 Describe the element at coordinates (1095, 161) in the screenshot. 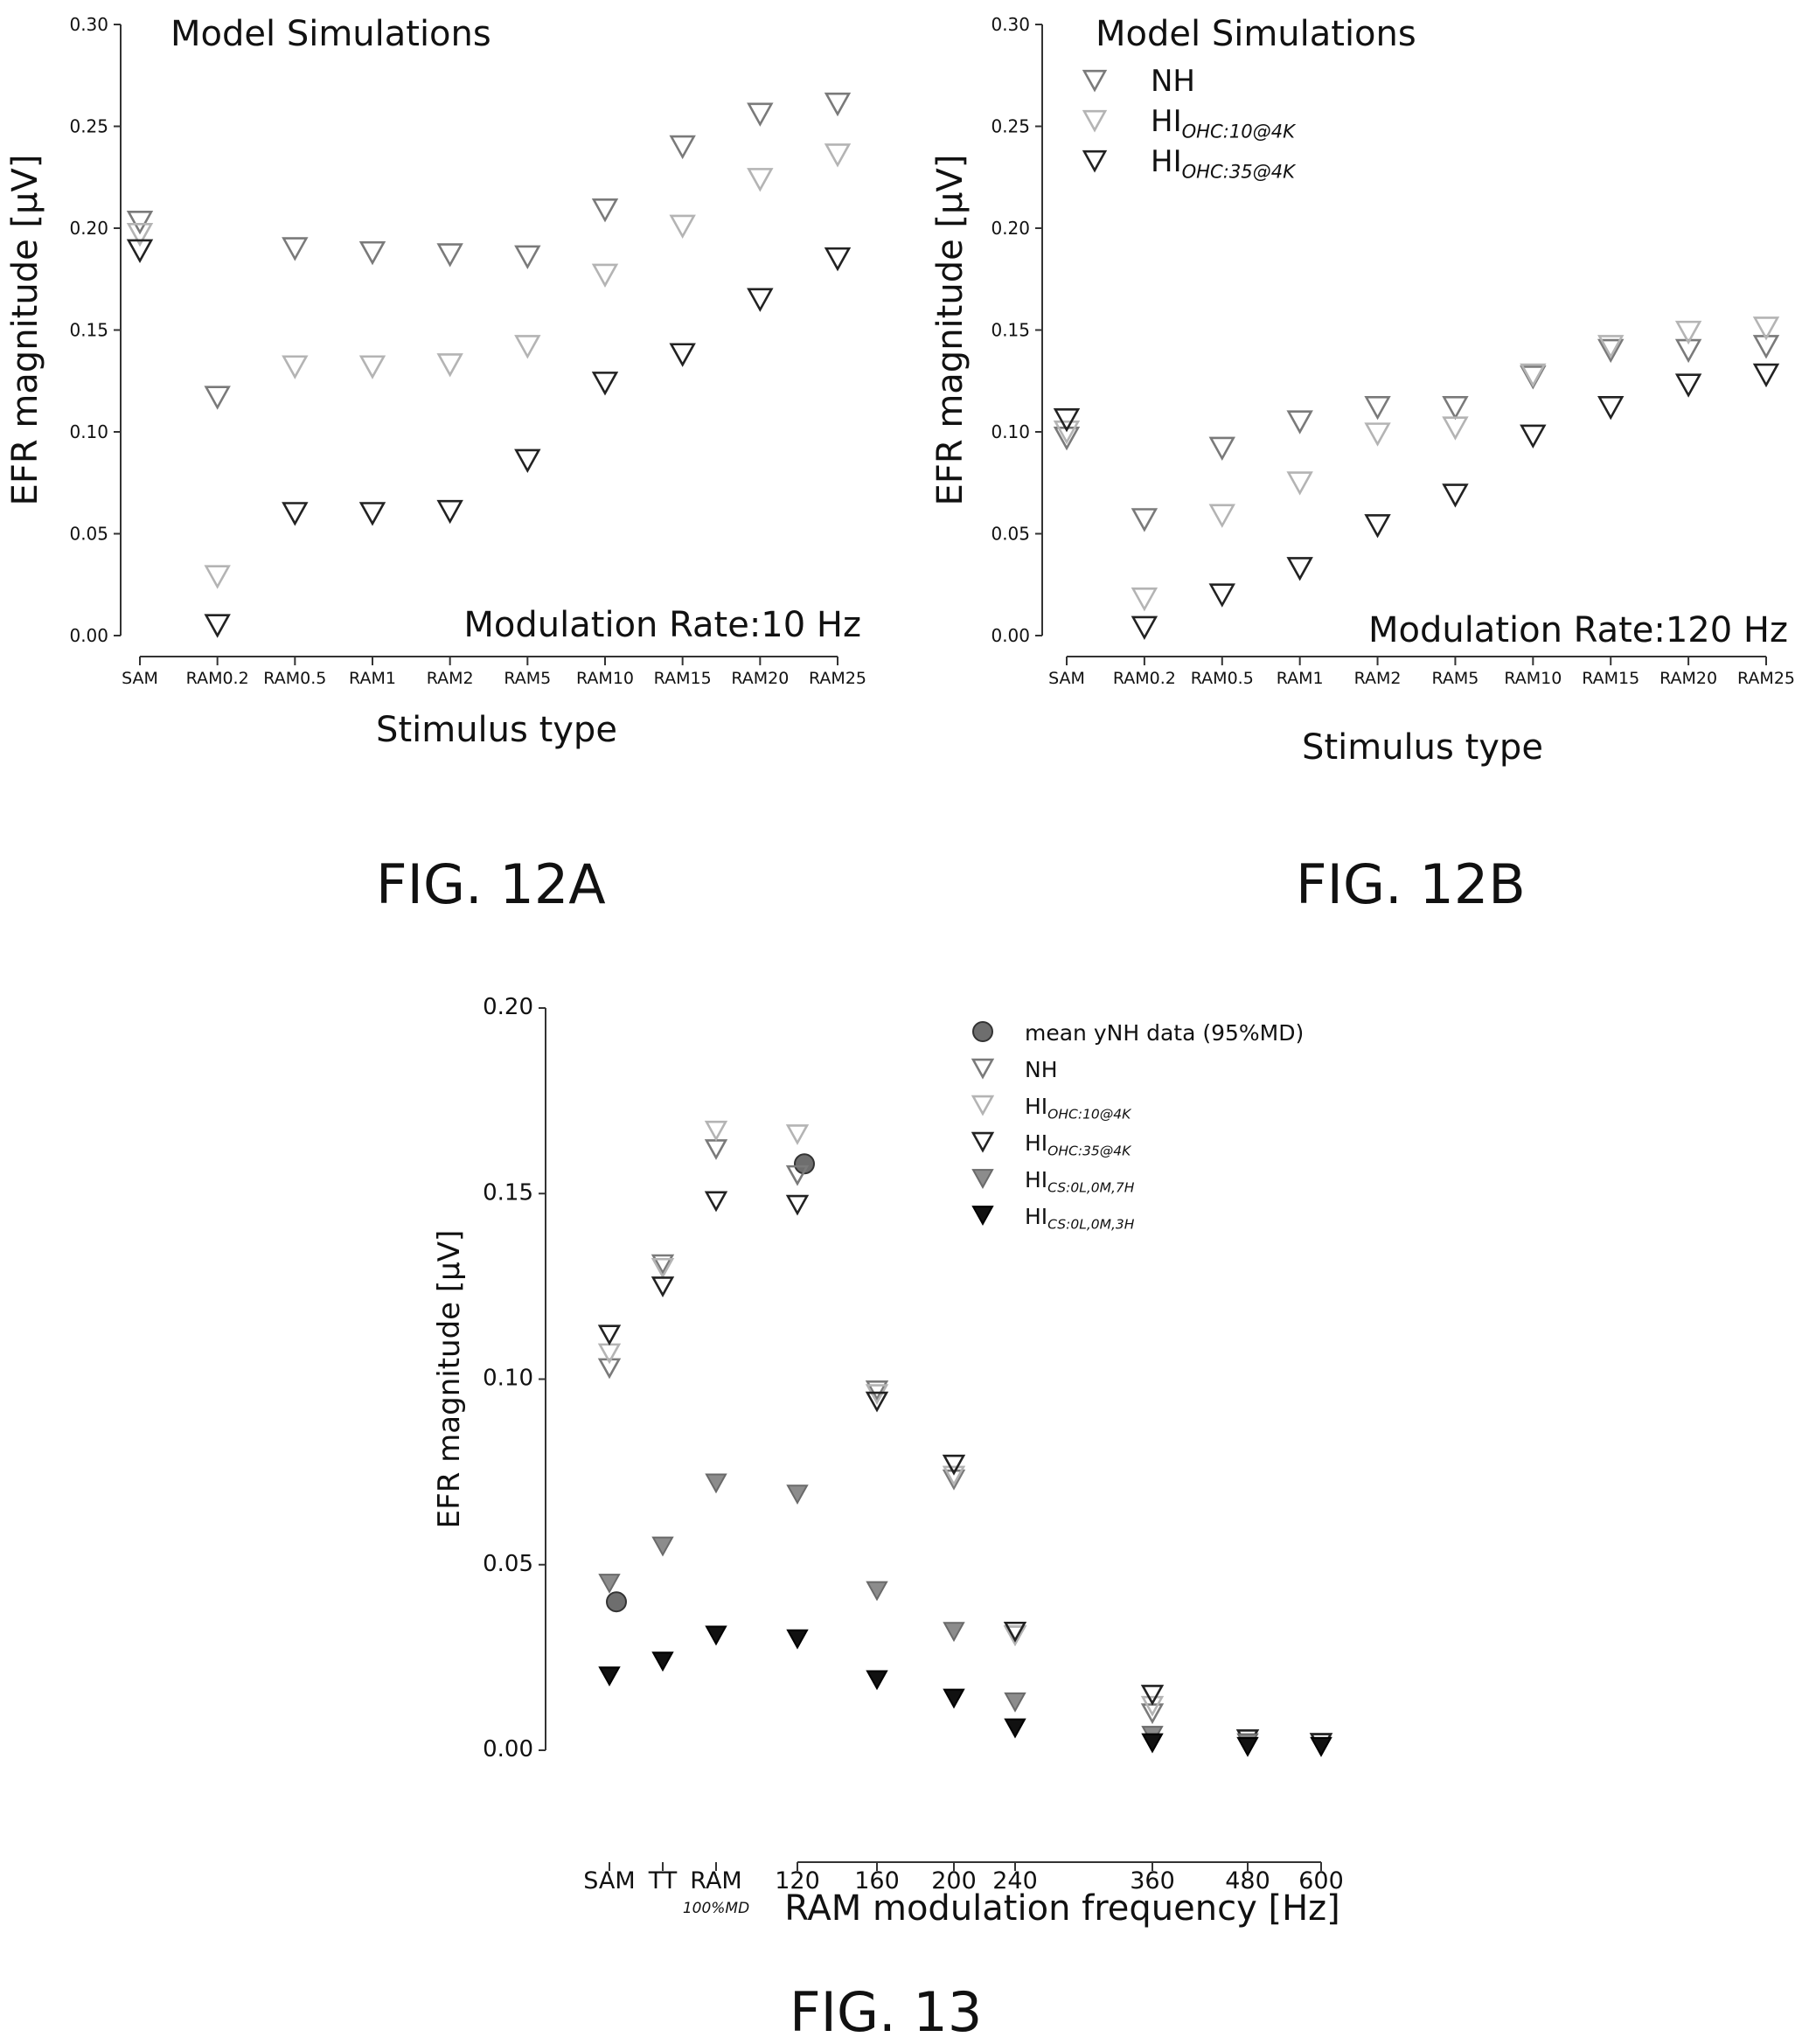

I see `legend-marker-hi35` at that location.